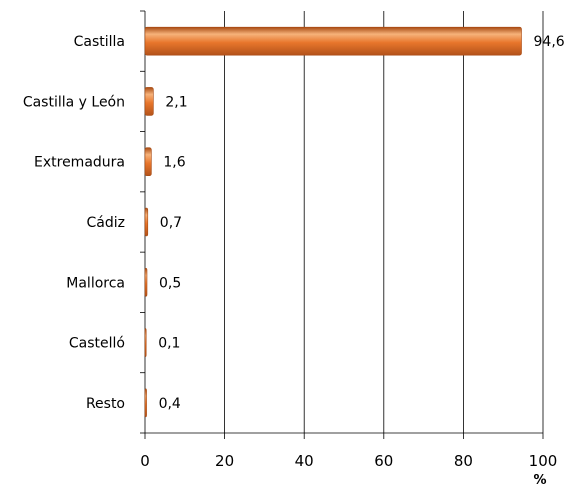 Image resolution: width=566 pixels, height=493 pixels. What do you see at coordinates (99, 42) in the screenshot?
I see `category-label: Castilla` at bounding box center [99, 42].